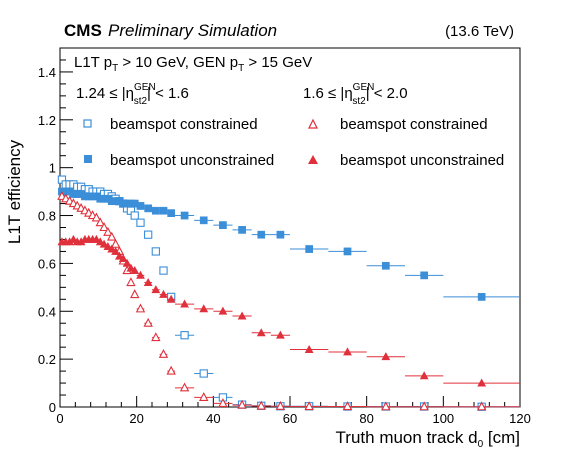 The image size is (580, 453). What do you see at coordinates (313, 123) in the screenshot?
I see `open-triangle-marker` at bounding box center [313, 123].